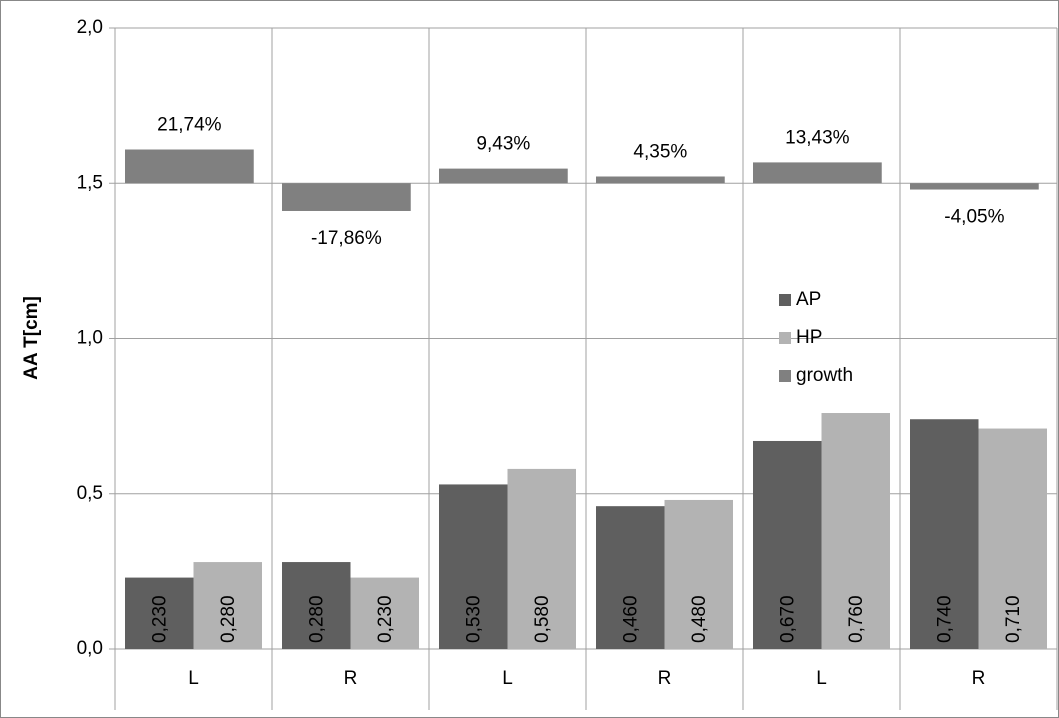  I want to click on value-label: 0,710, so click(1013, 619).